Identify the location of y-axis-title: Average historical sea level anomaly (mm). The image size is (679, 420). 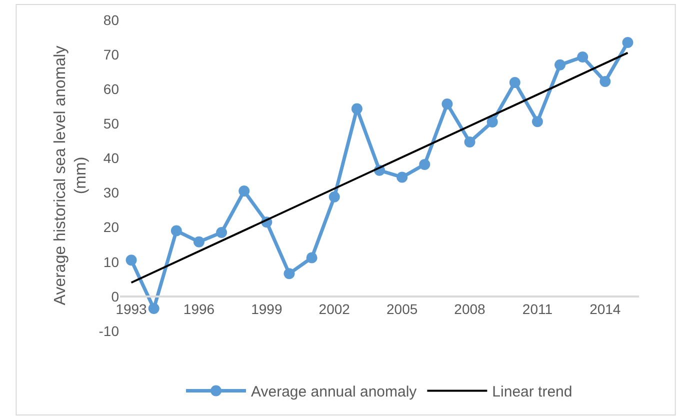
(71, 176).